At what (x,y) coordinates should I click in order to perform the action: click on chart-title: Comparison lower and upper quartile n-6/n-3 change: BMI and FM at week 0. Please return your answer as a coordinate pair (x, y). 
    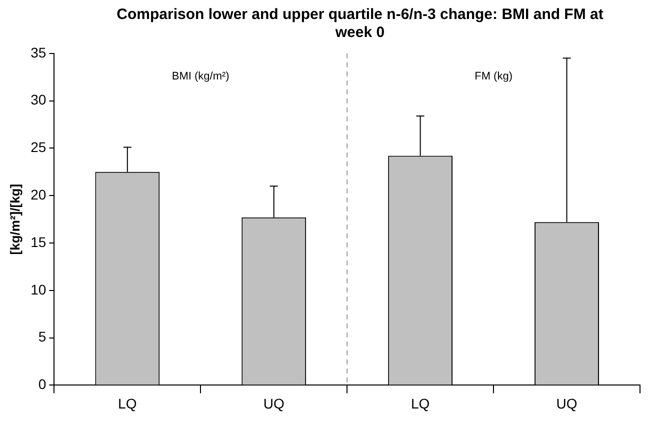
    Looking at the image, I should click on (360, 24).